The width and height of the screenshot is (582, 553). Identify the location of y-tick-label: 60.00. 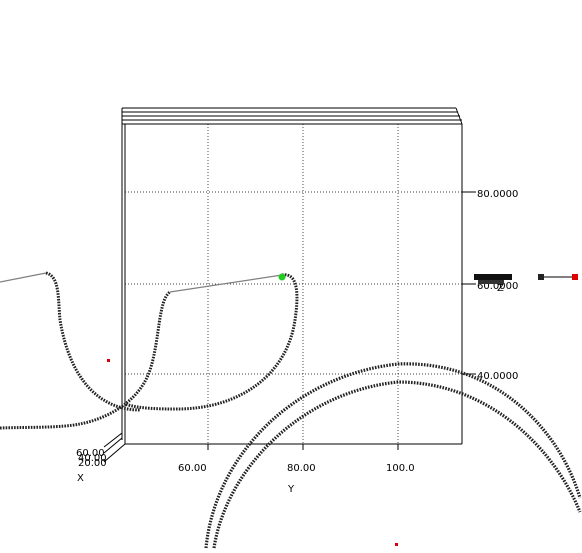
(192, 468).